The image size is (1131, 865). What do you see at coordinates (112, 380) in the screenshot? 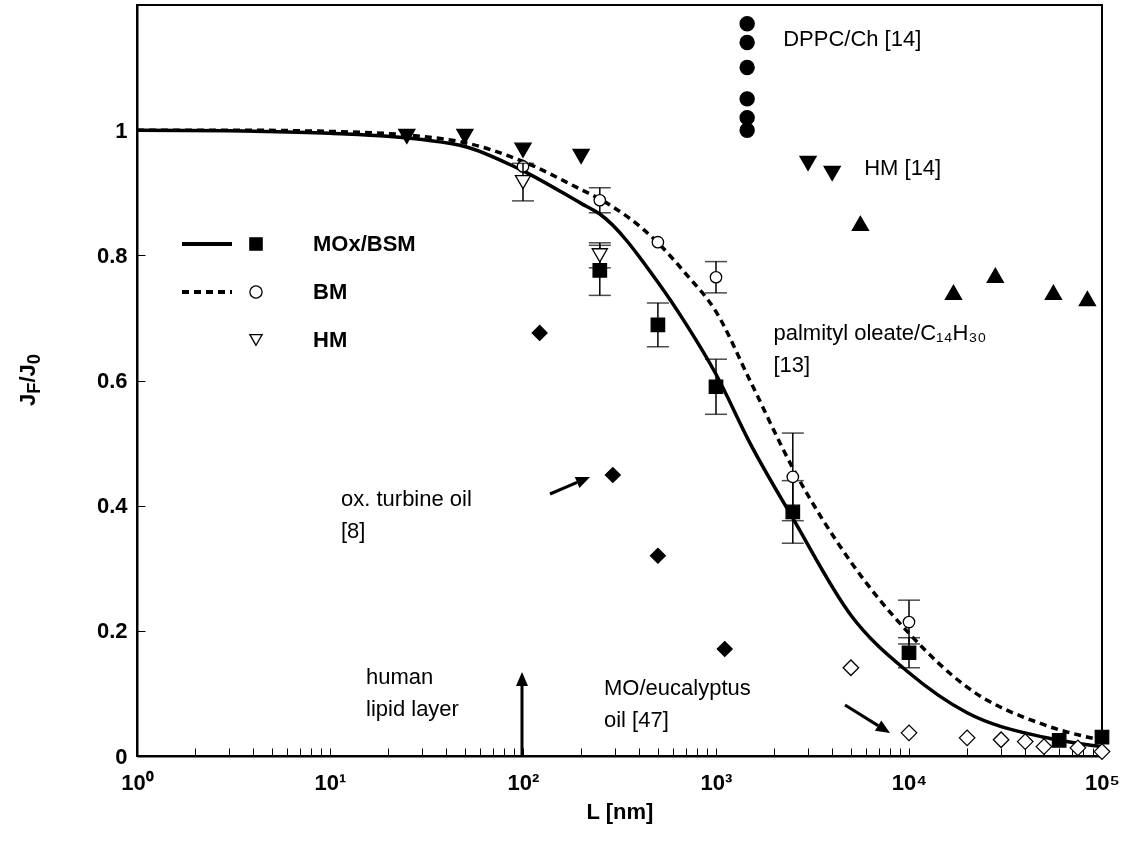
I see `y-tick-label: 0.6` at bounding box center [112, 380].